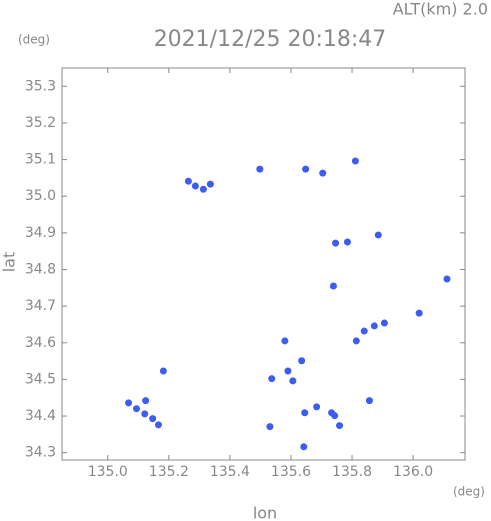 The height and width of the screenshot is (521, 491). I want to click on y-tick-label: 34.3, so click(40, 453).